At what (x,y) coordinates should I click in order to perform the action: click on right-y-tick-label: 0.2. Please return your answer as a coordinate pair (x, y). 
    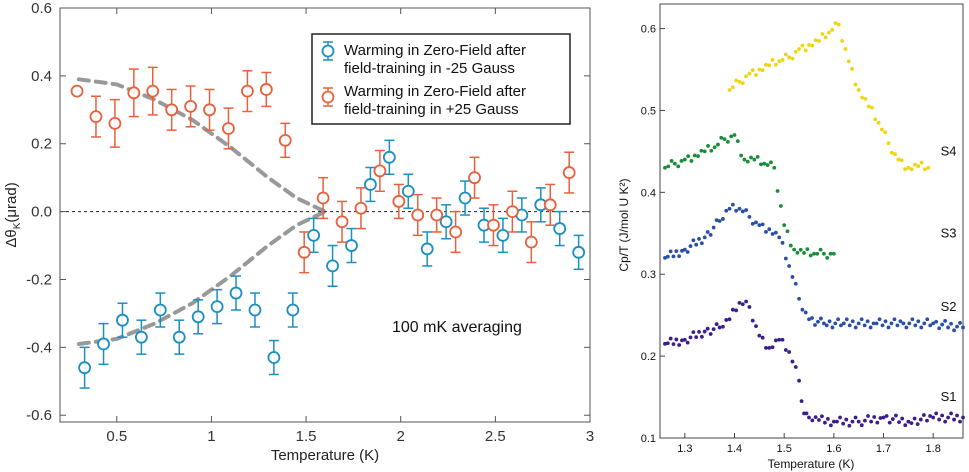
    Looking at the image, I should click on (648, 357).